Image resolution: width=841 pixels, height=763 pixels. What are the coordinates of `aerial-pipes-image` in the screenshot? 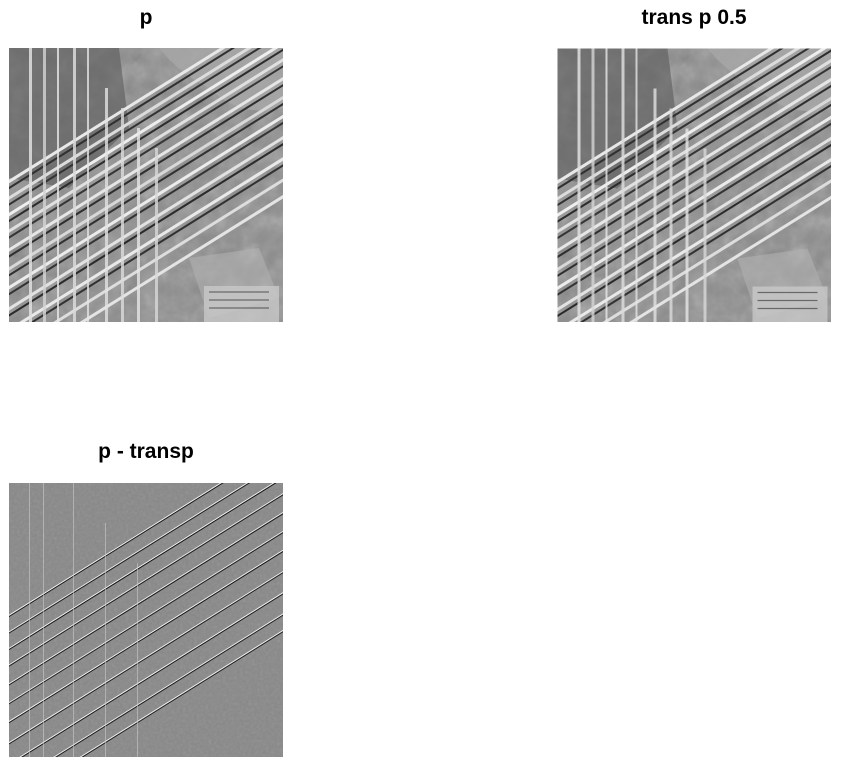 It's located at (146, 185).